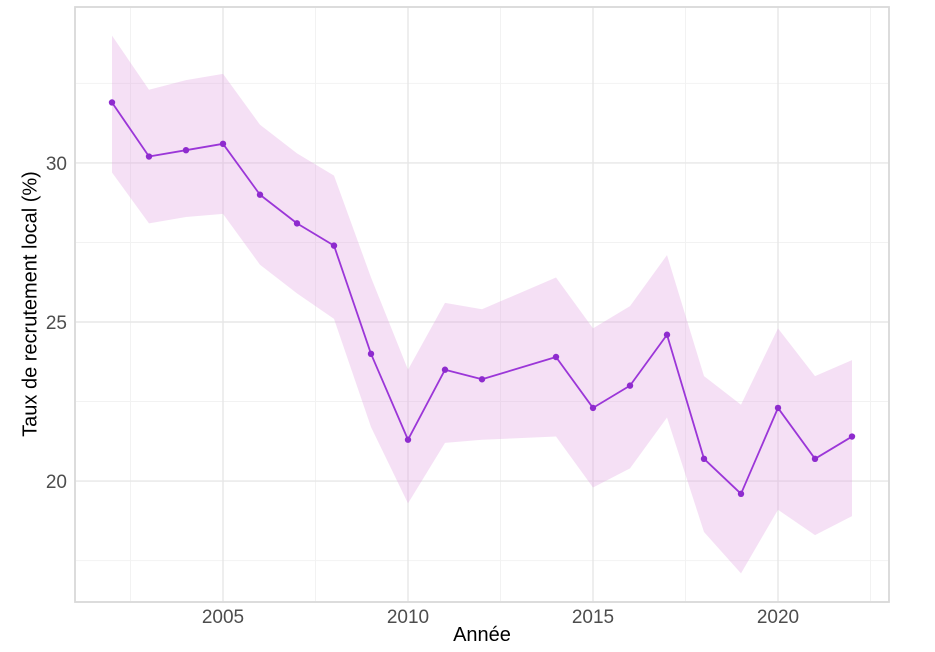 The width and height of the screenshot is (935, 652). Describe the element at coordinates (593, 617) in the screenshot. I see `x-tick-label-2015: 2015` at that location.